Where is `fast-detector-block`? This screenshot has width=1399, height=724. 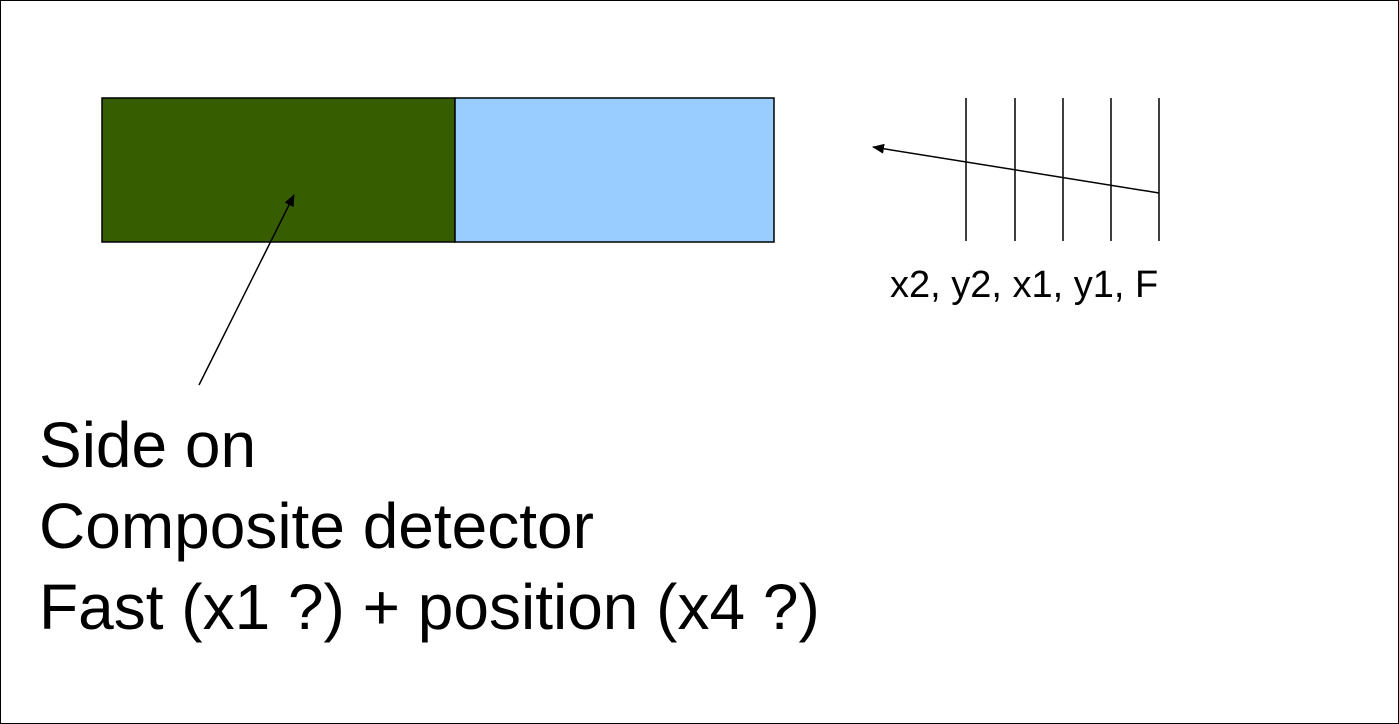
fast-detector-block is located at coordinates (278, 170).